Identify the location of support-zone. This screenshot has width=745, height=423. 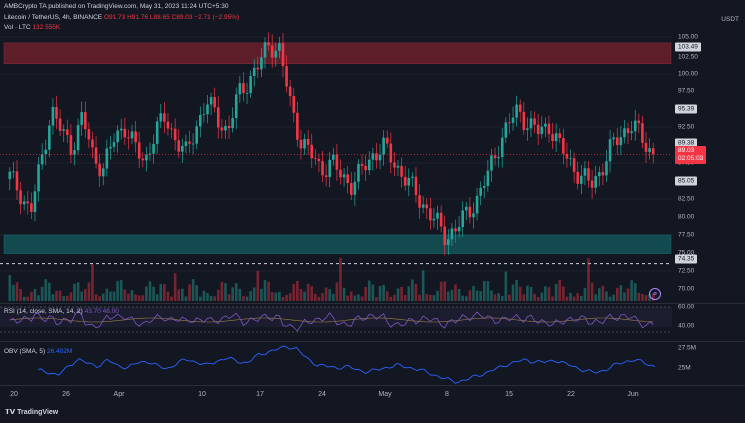
(337, 244).